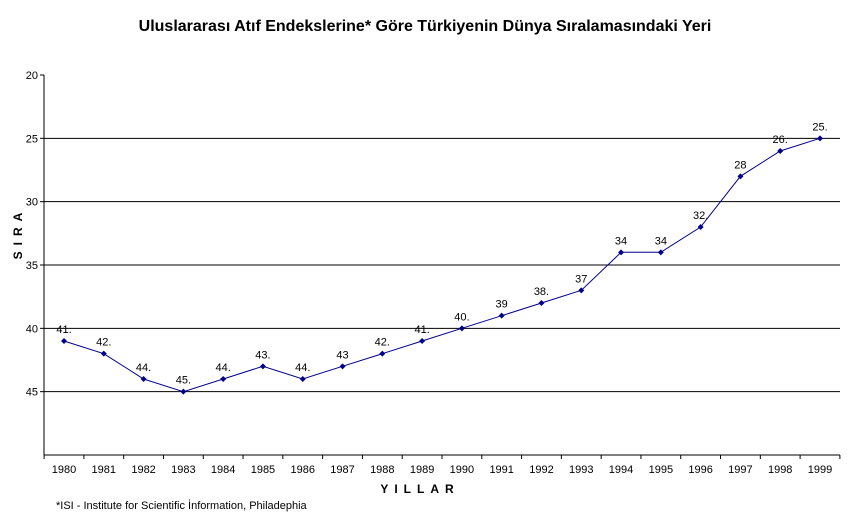 The image size is (850, 523). What do you see at coordinates (223, 470) in the screenshot?
I see `x-tick-label: 1984` at bounding box center [223, 470].